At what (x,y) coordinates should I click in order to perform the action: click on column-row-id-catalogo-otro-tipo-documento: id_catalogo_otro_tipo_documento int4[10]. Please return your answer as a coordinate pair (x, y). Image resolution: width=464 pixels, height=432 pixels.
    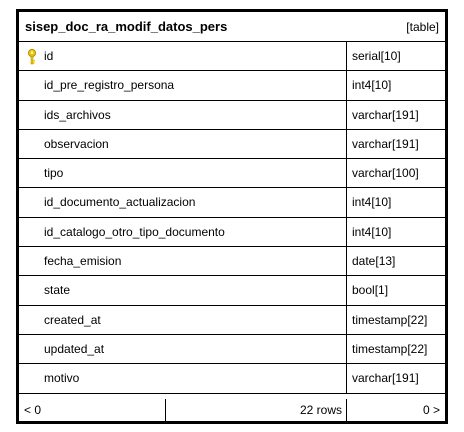
    Looking at the image, I should click on (232, 232).